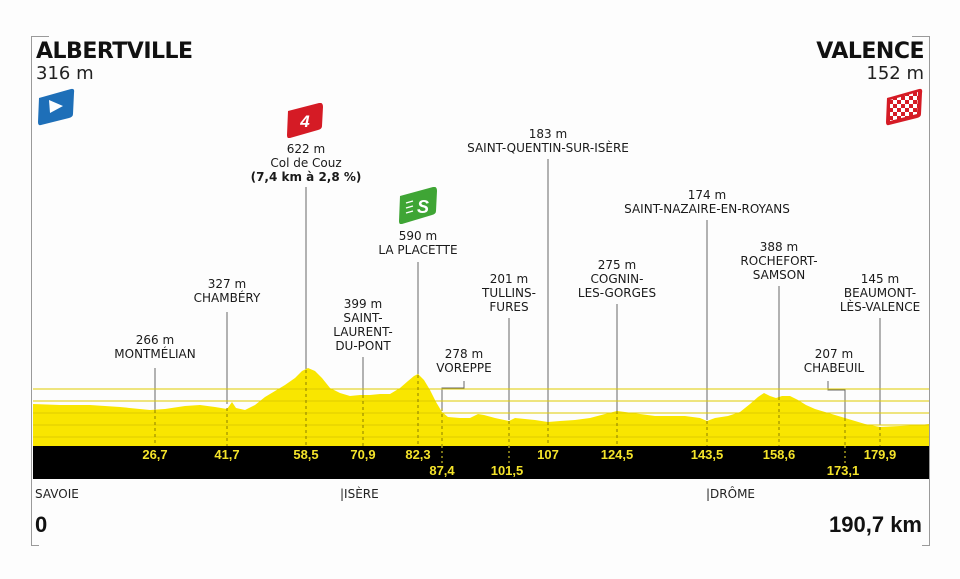  What do you see at coordinates (359, 494) in the screenshot?
I see `region-isere: |ISÈRE` at bounding box center [359, 494].